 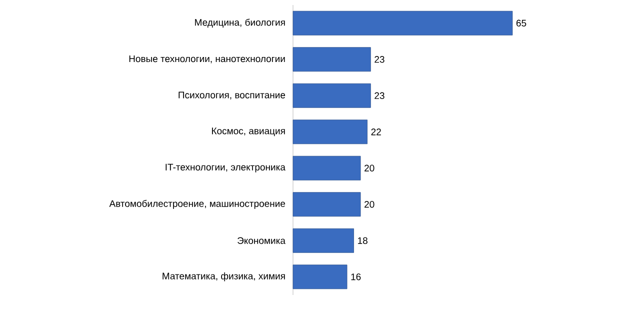 What do you see at coordinates (262, 240) in the screenshot?
I see `y-tick-label: Экономика` at bounding box center [262, 240].